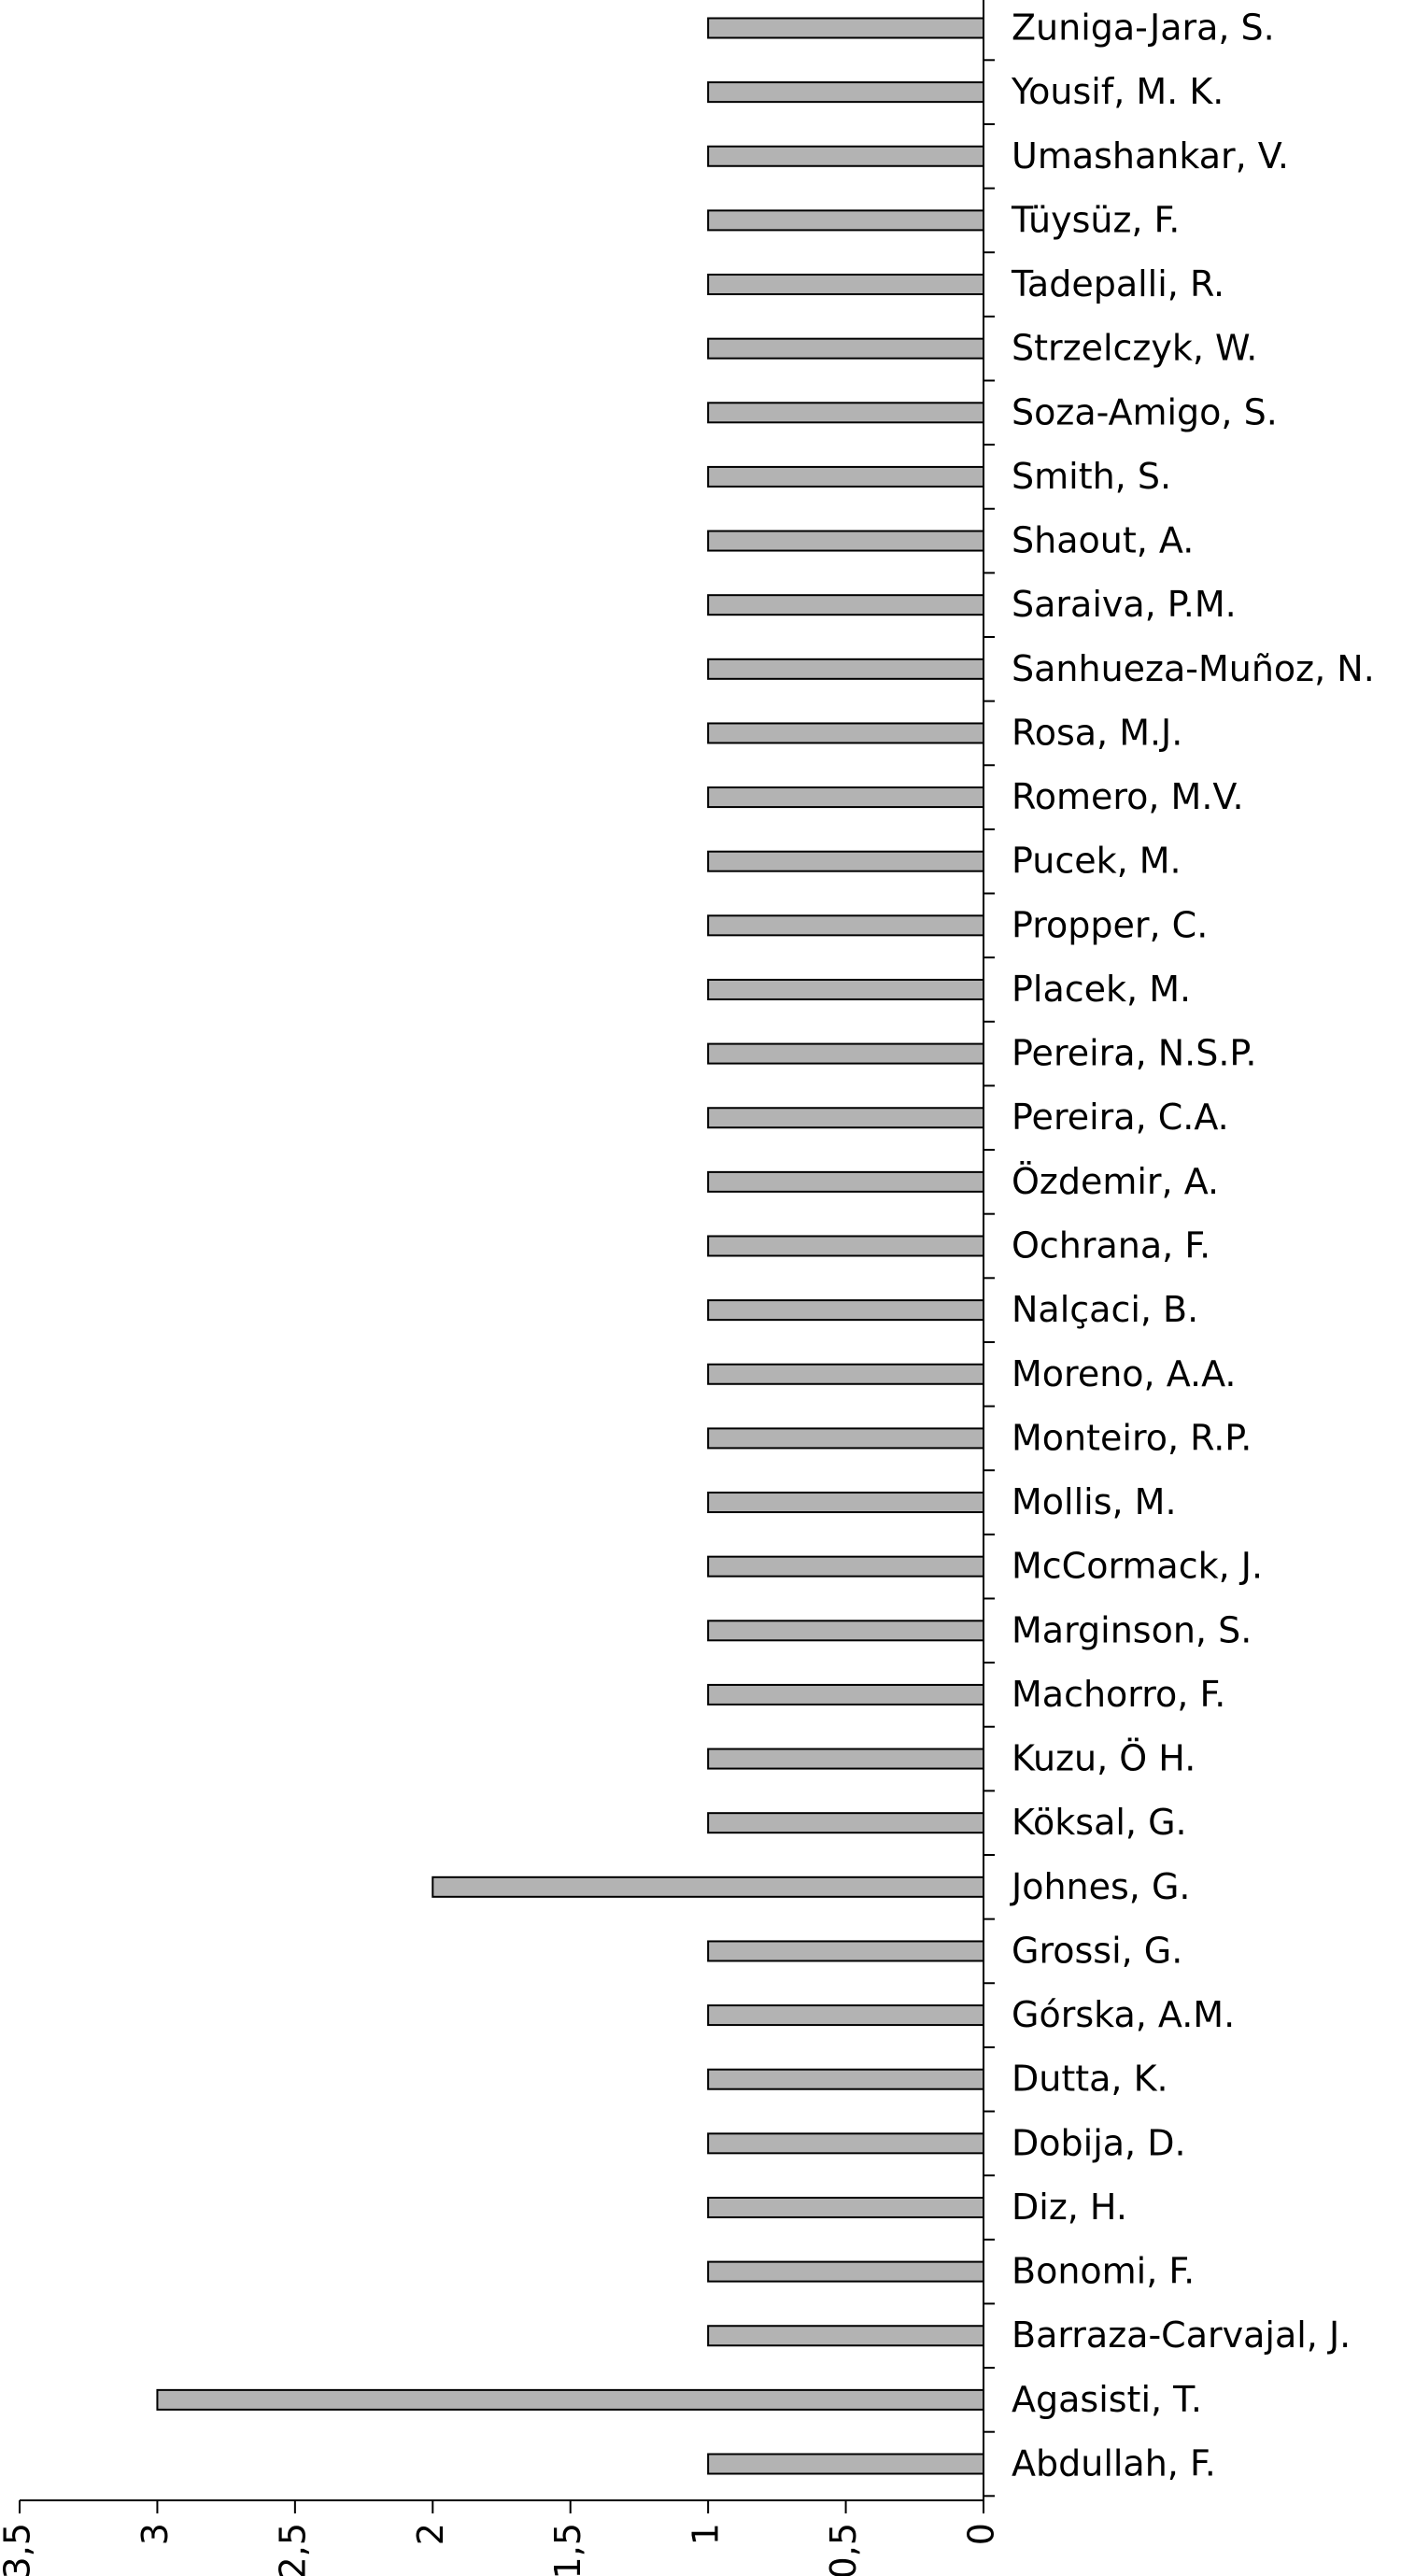 The image size is (1401, 2576). What do you see at coordinates (1128, 796) in the screenshot?
I see `y-tick-label: Romero, M.V.` at bounding box center [1128, 796].